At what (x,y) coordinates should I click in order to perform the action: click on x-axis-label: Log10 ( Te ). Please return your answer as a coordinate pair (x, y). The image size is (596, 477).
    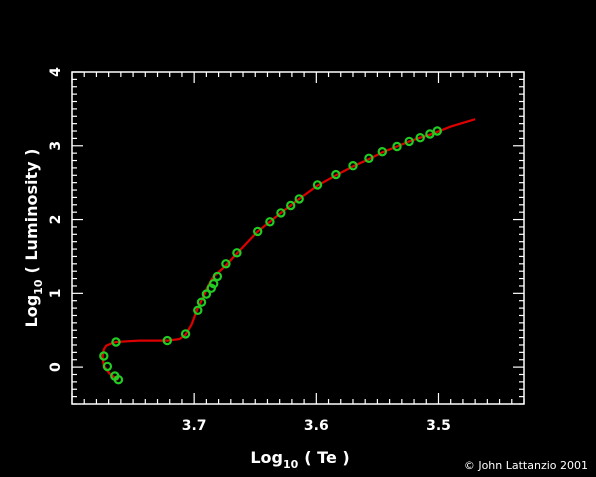
    Looking at the image, I should click on (299, 459).